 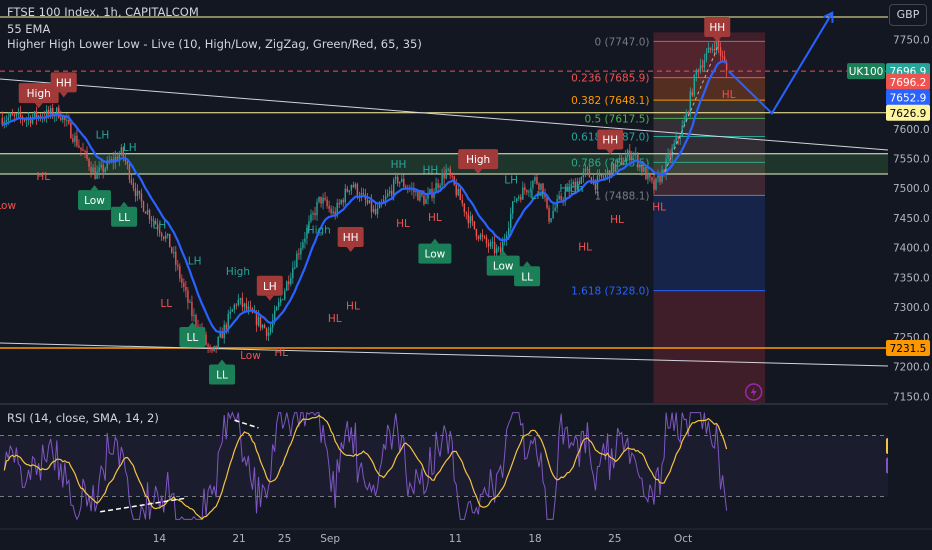 What do you see at coordinates (38, 96) in the screenshot?
I see `swing-high-marker: High` at bounding box center [38, 96].